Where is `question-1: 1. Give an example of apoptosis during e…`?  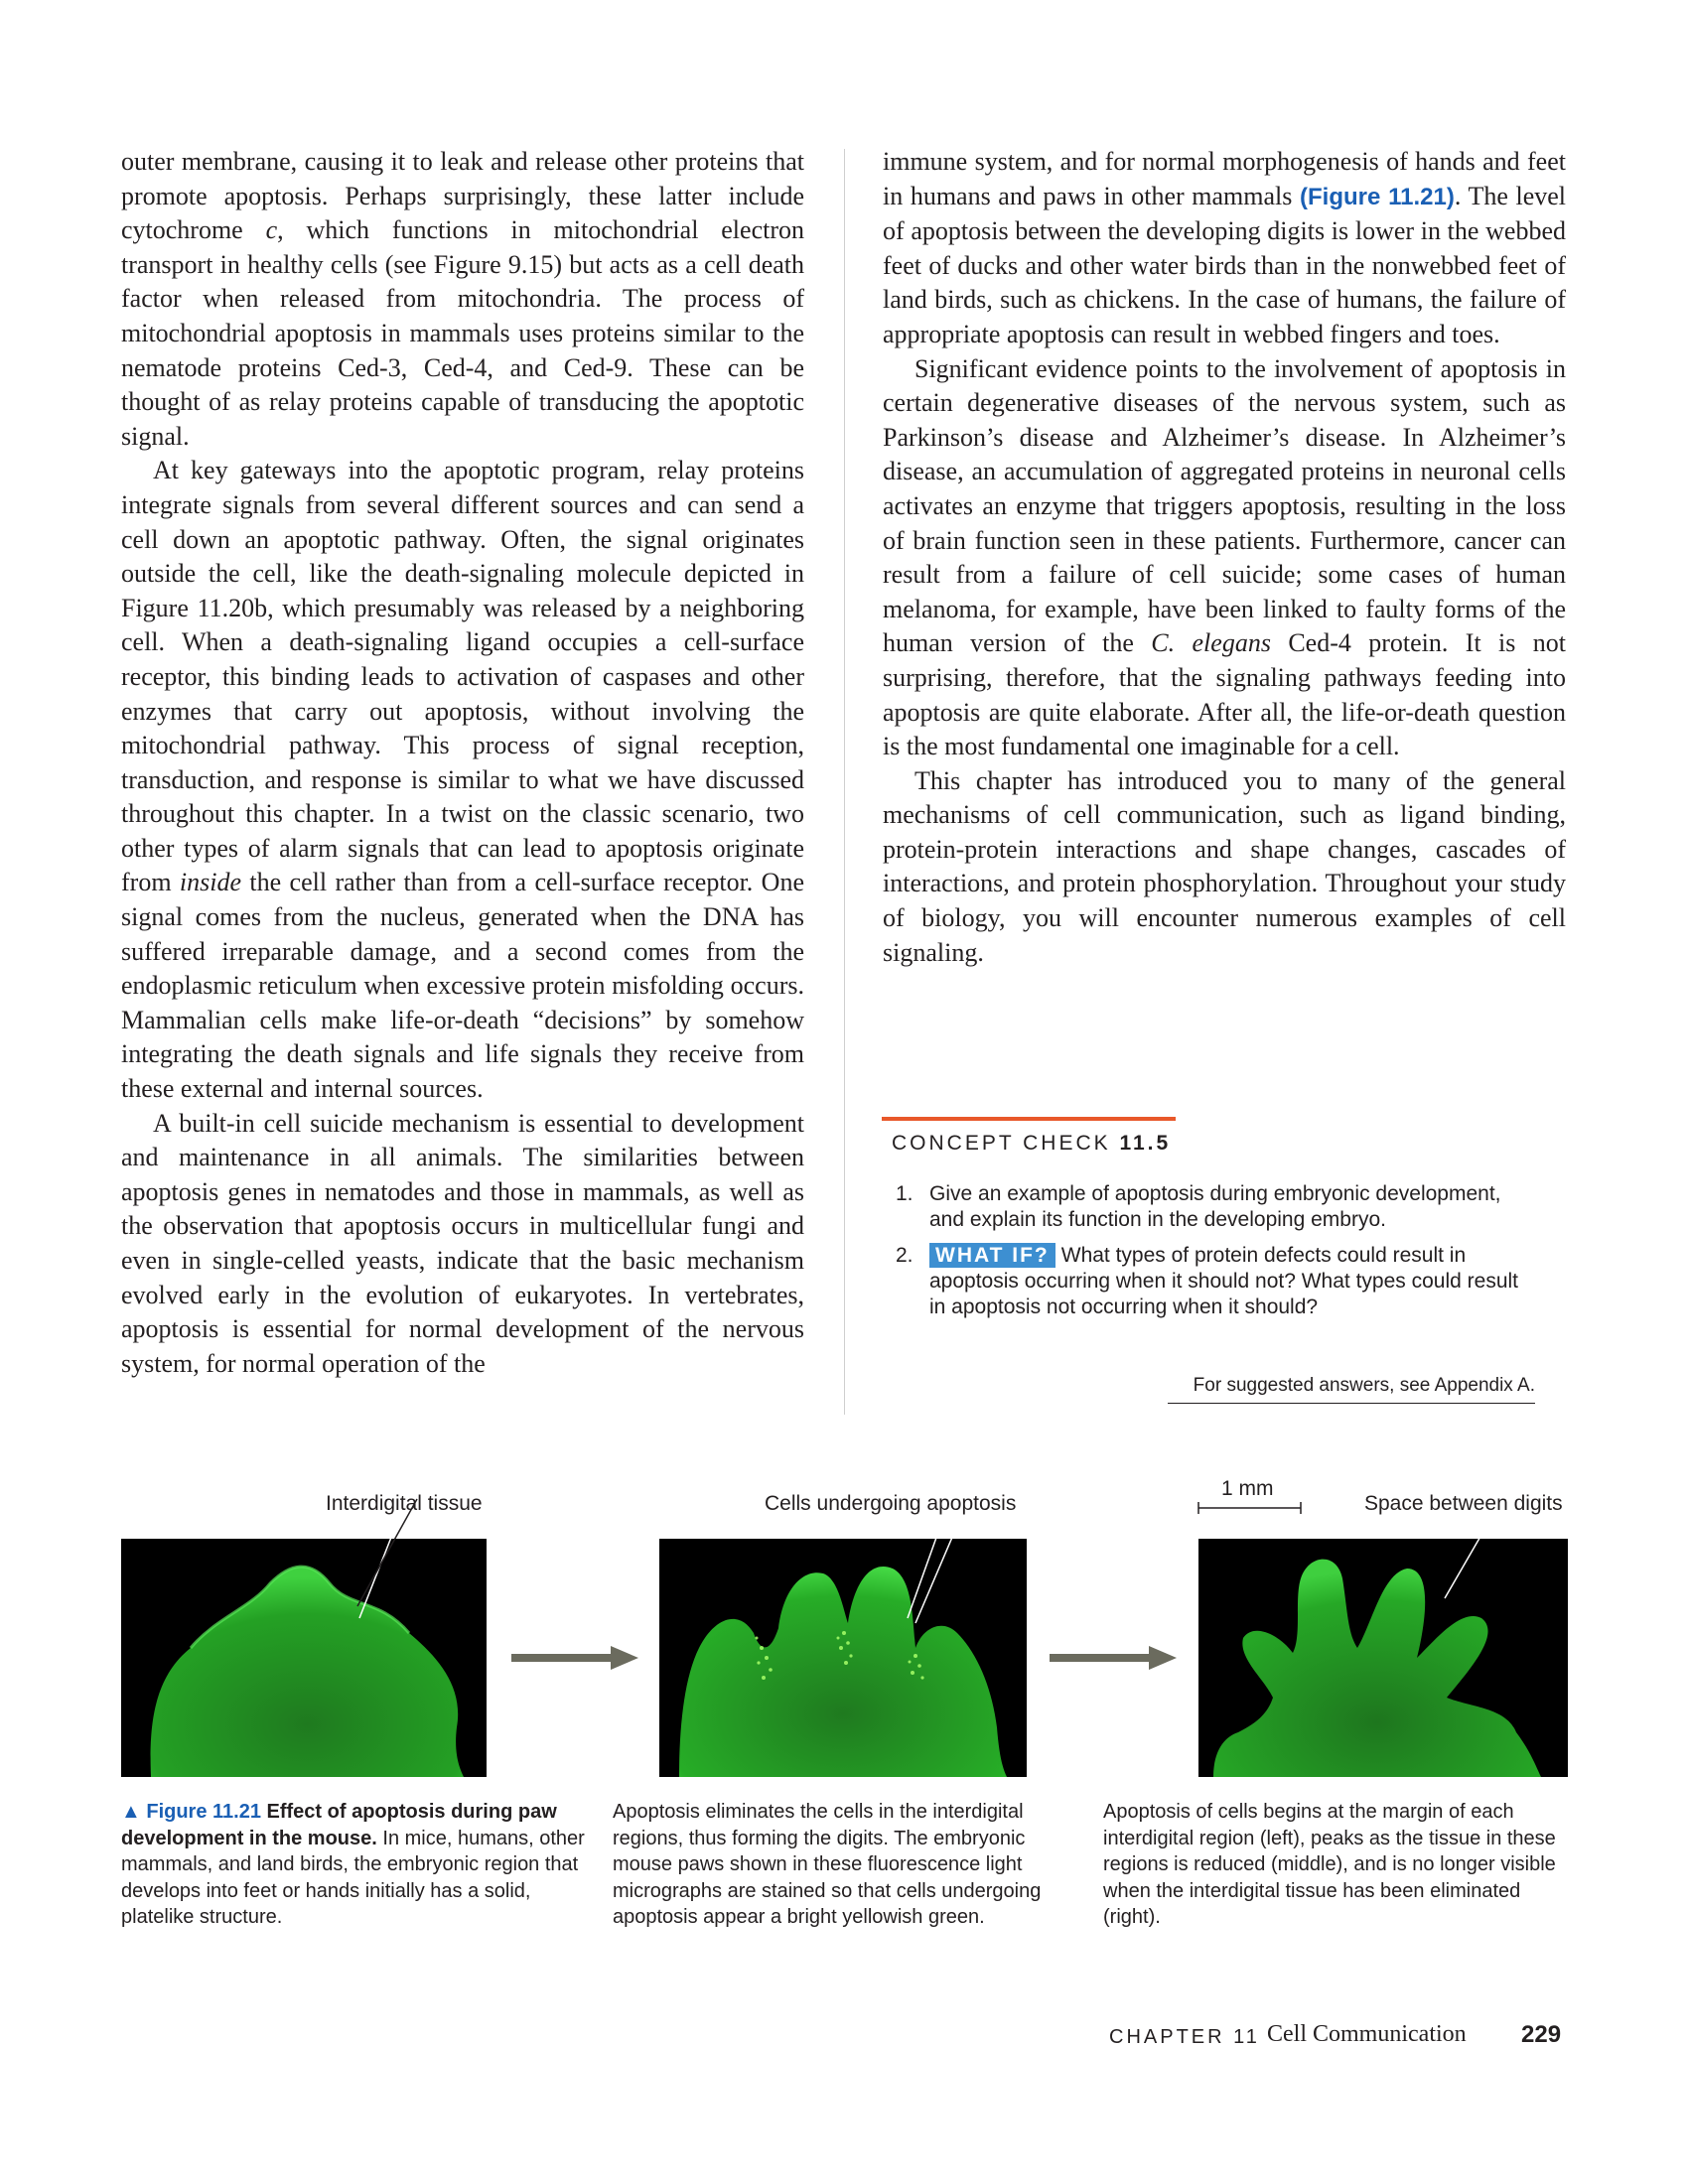
question-1: 1. Give an example of apoptosis during e… is located at coordinates (1198, 1206).